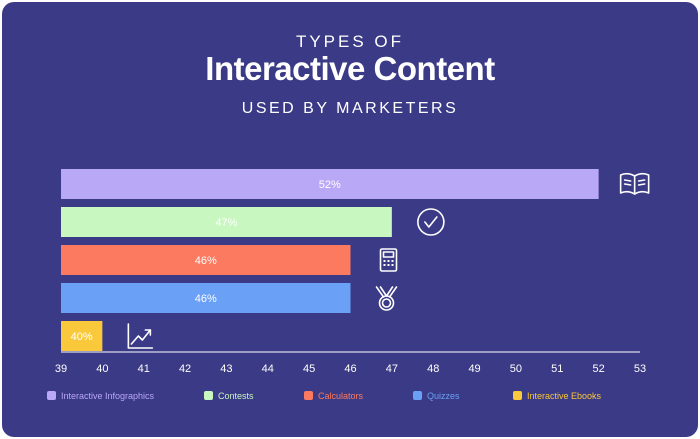 This screenshot has height=439, width=700. Describe the element at coordinates (392, 369) in the screenshot. I see `x-tick-label: 47` at that location.